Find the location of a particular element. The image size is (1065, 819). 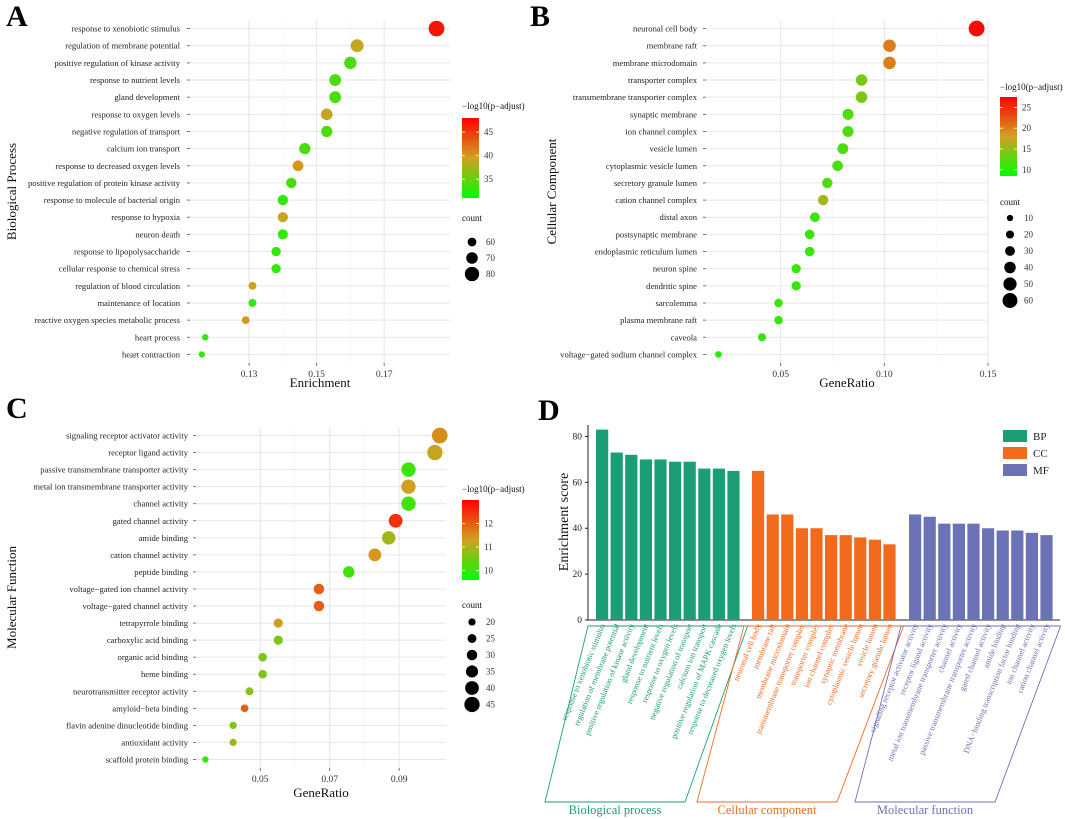

y-tick-label: neurotransmitter receptor activity is located at coordinates (131, 691).